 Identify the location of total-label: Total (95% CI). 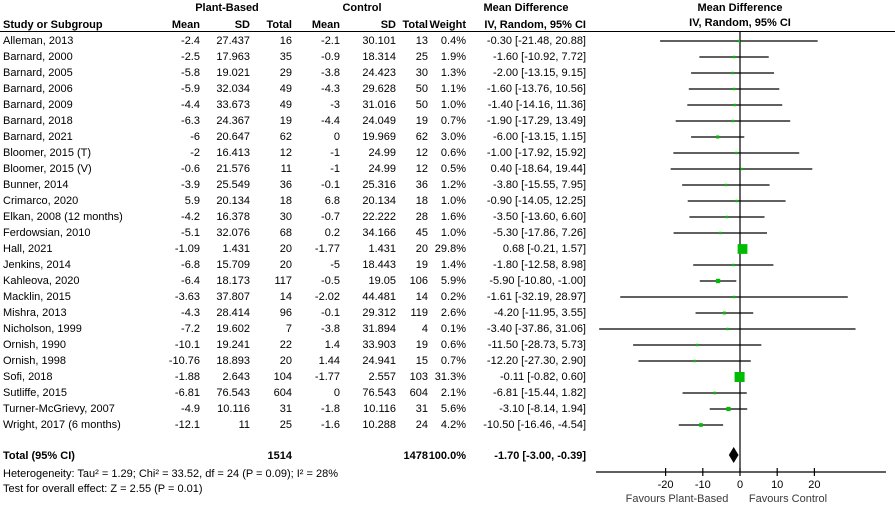
(39, 456).